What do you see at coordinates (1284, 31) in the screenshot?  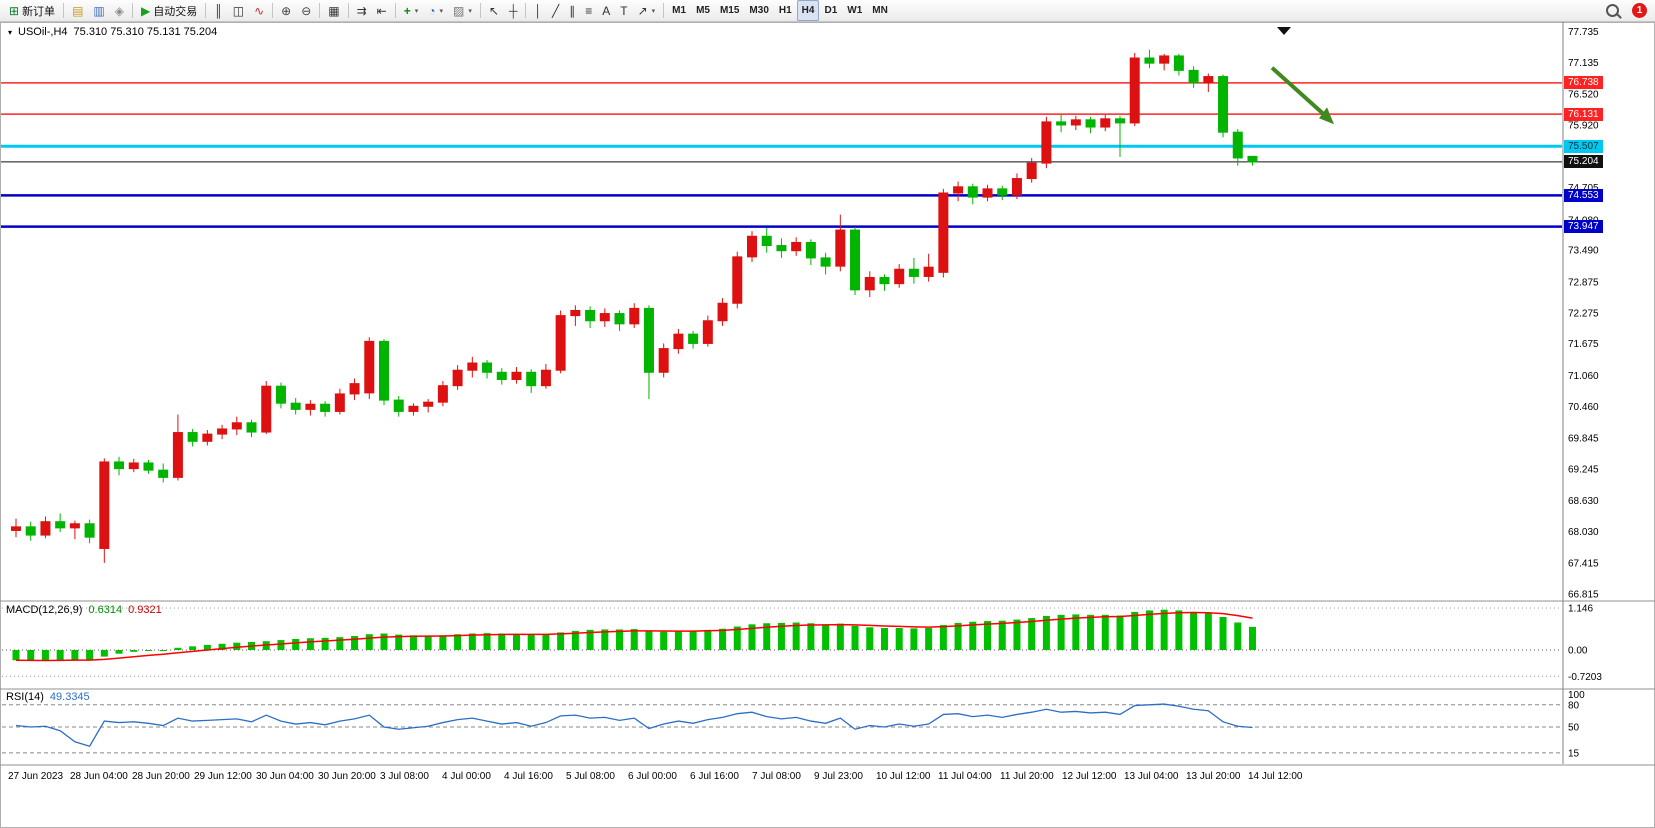 I see `chart-shift-marker` at bounding box center [1284, 31].